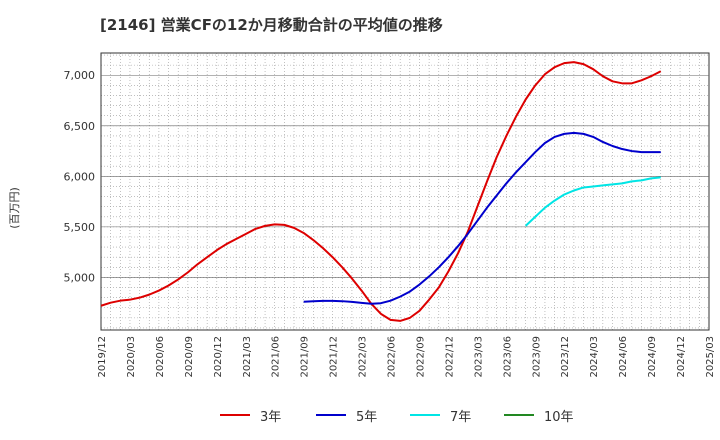  What do you see at coordinates (536, 357) in the screenshot?
I see `x-tick-label: 2023/09` at bounding box center [536, 357].